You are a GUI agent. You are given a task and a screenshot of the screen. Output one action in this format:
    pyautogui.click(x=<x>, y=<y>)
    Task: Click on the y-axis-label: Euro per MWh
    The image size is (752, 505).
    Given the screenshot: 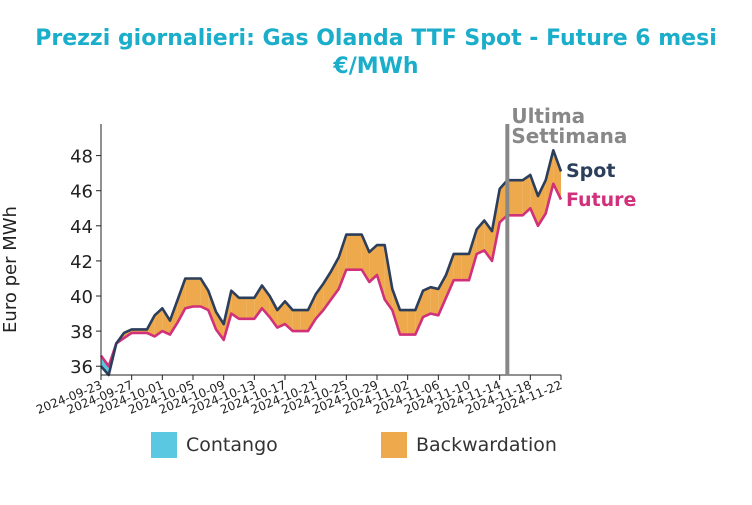 What is the action you would take?
    pyautogui.click(x=10, y=269)
    